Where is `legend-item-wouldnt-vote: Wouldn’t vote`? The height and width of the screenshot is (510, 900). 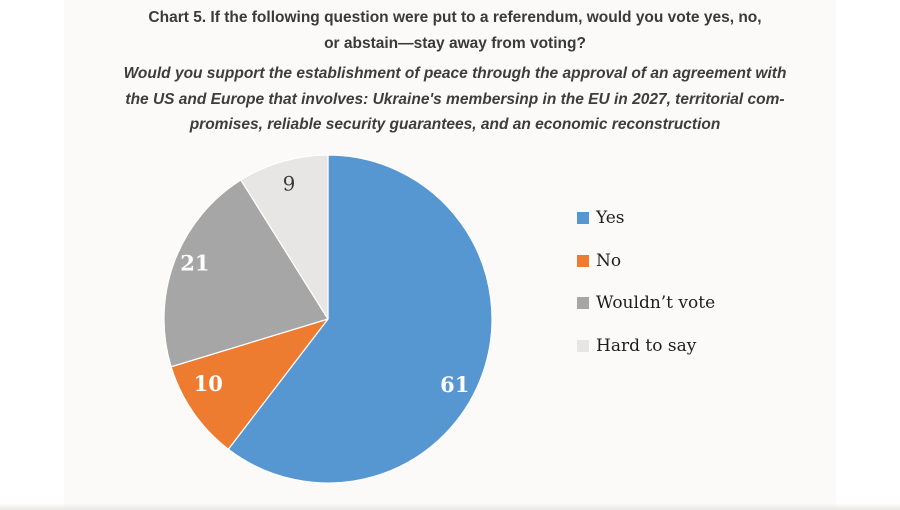
legend-item-wouldnt-vote: Wouldn’t vote is located at coordinates (646, 303).